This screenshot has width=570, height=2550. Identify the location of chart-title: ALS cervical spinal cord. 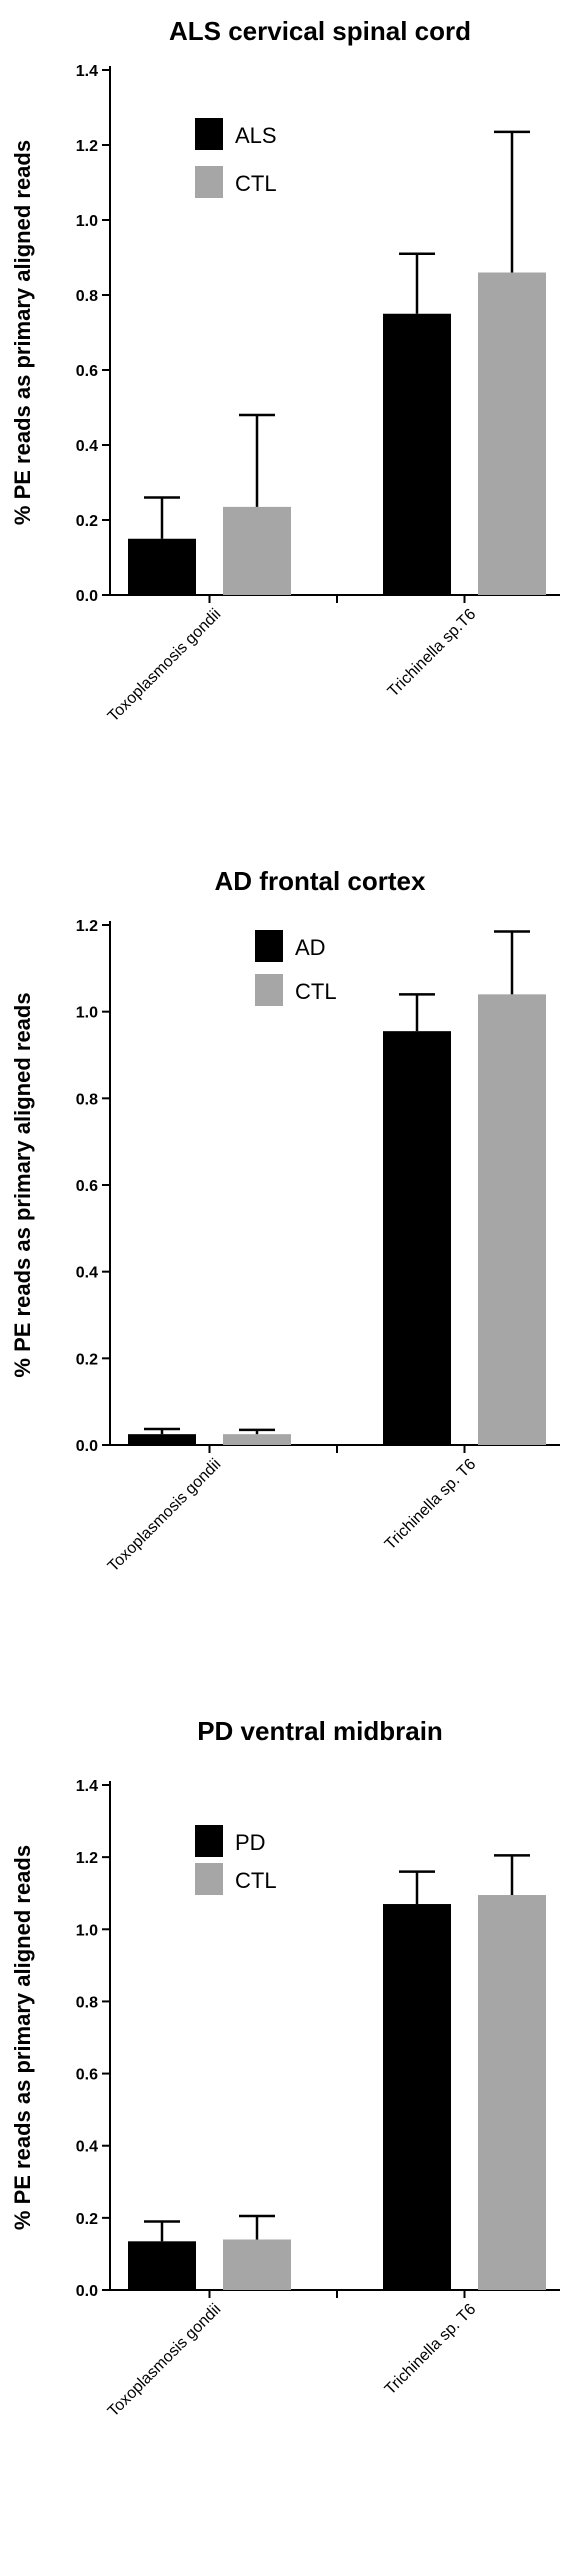
(320, 31).